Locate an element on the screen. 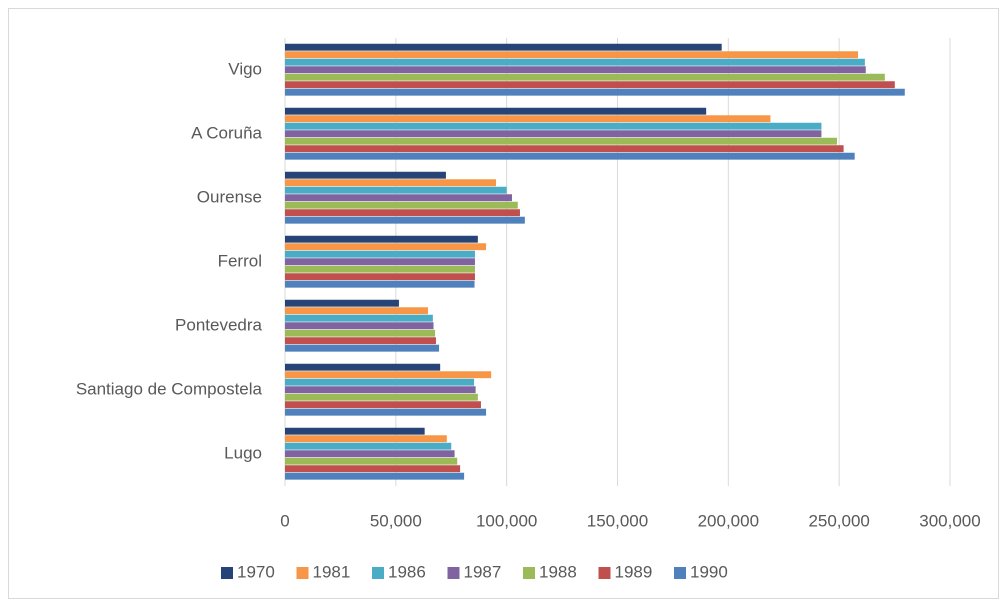 This screenshot has width=1006, height=607. x-tick-label: 50,000 is located at coordinates (396, 520).